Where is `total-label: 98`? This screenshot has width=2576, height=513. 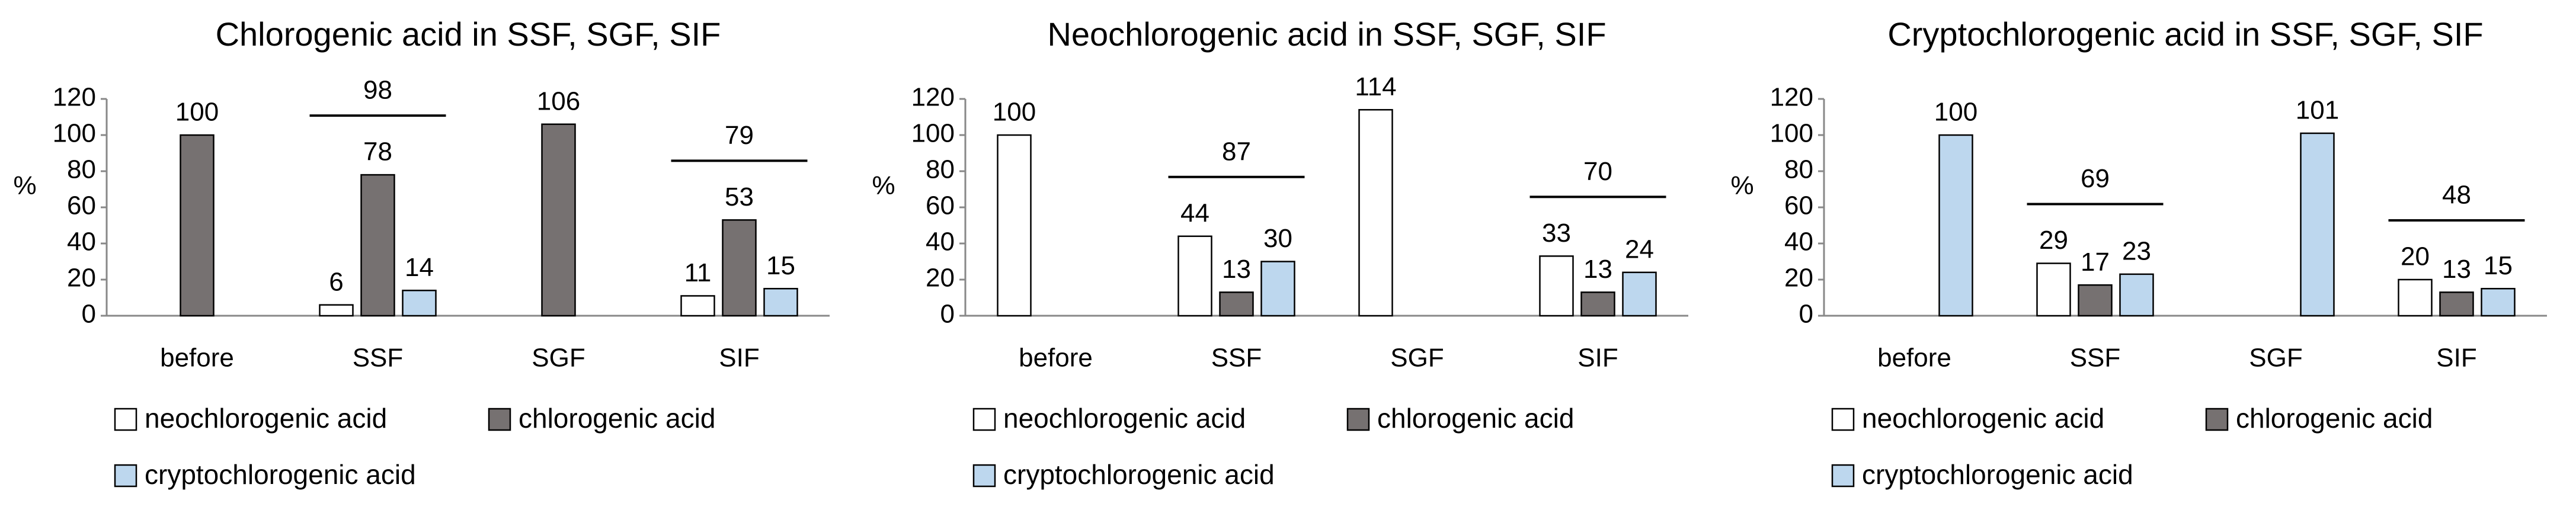
total-label: 98 is located at coordinates (377, 90).